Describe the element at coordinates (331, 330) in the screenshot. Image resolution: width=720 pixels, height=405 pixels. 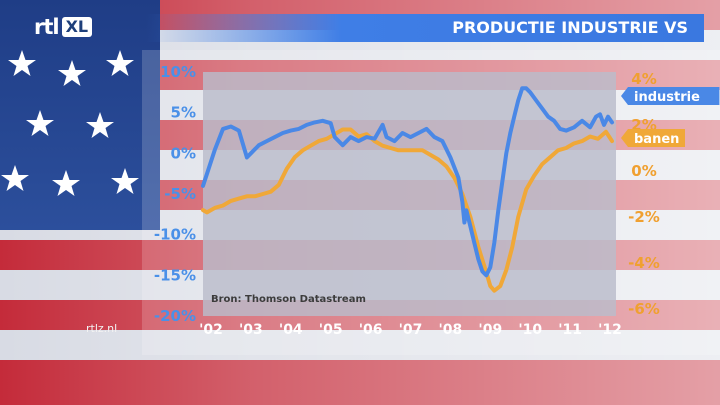
I see `x-tick-label: '05` at that location.